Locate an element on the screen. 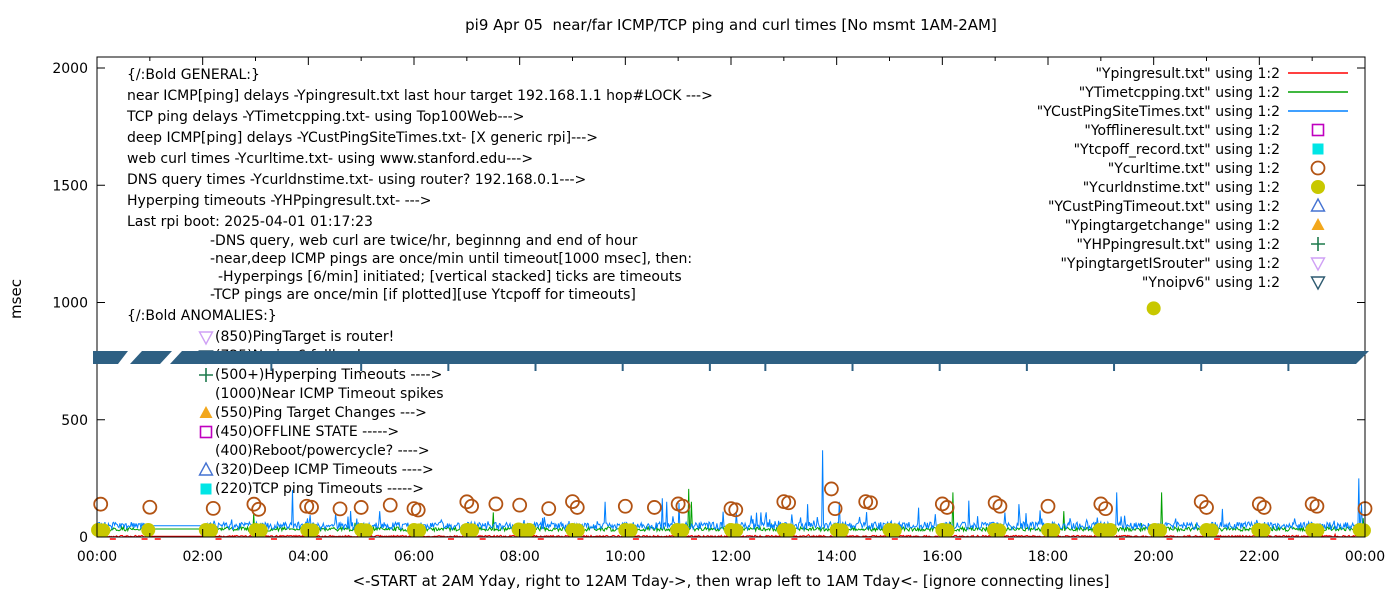 This screenshot has height=600, width=1400. legend-label: "Ypingresult.txt" using 1:2 is located at coordinates (1187, 74).